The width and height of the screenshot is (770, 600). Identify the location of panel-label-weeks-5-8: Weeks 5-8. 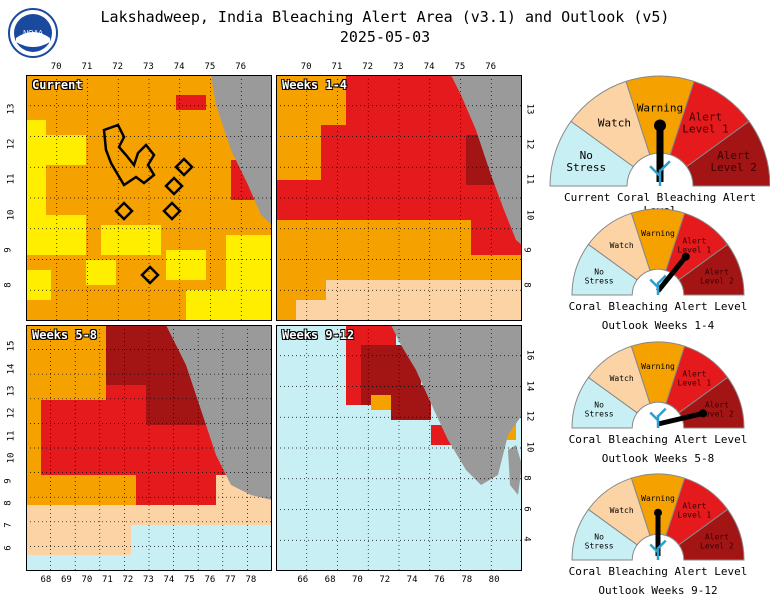
(65, 335).